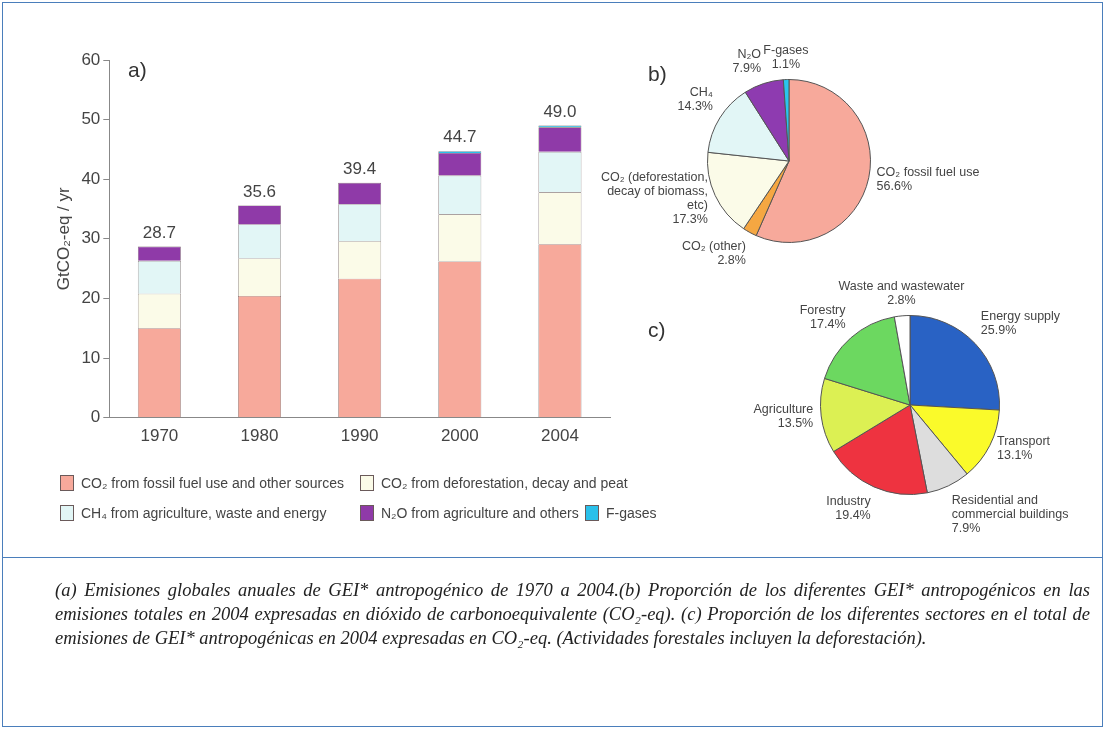 The height and width of the screenshot is (731, 1107). Describe the element at coordinates (91, 178) in the screenshot. I see `y-tick-label: 40` at that location.